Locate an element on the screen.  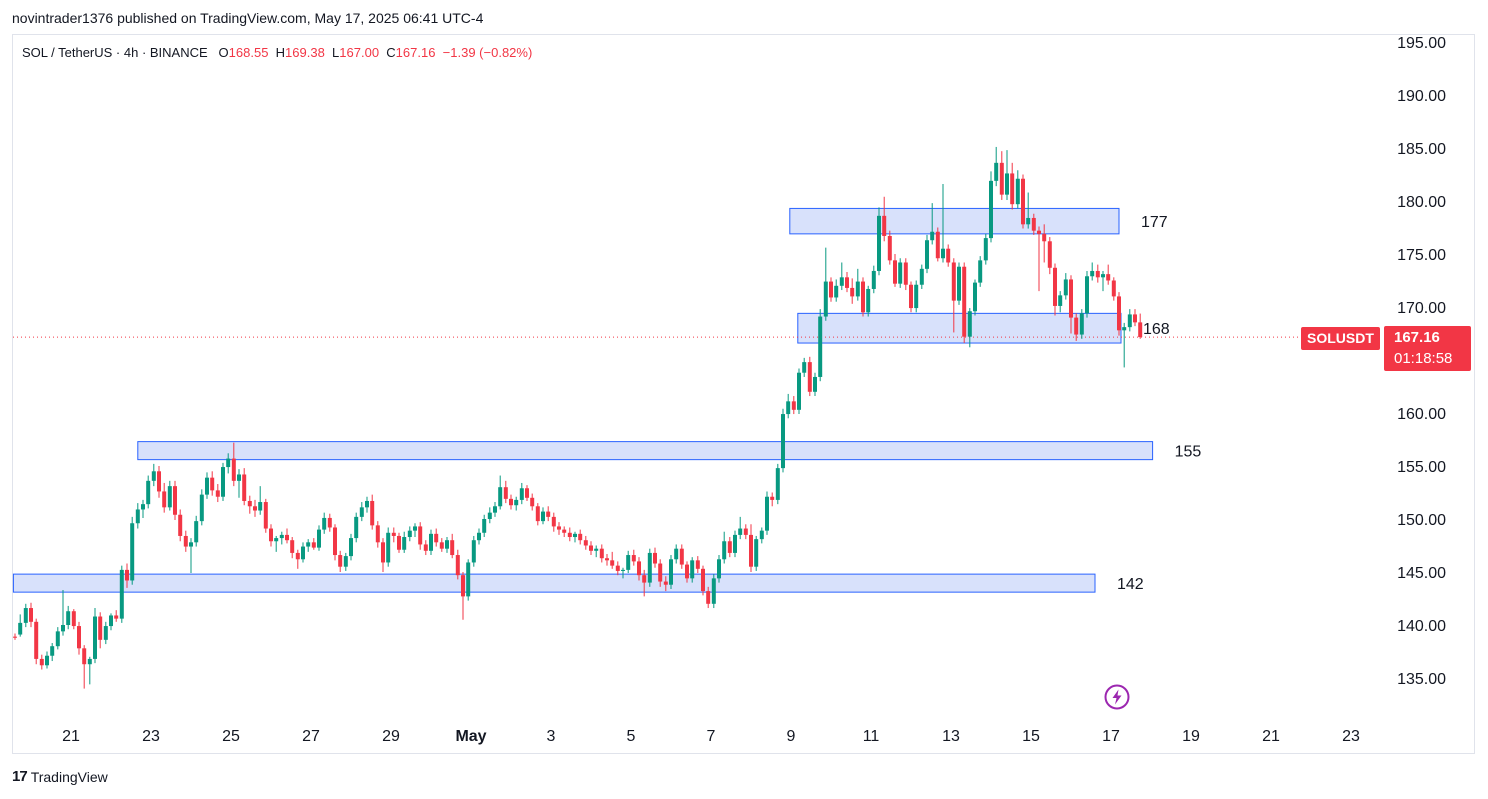
footer-brand: TradingView is located at coordinates (69, 776).